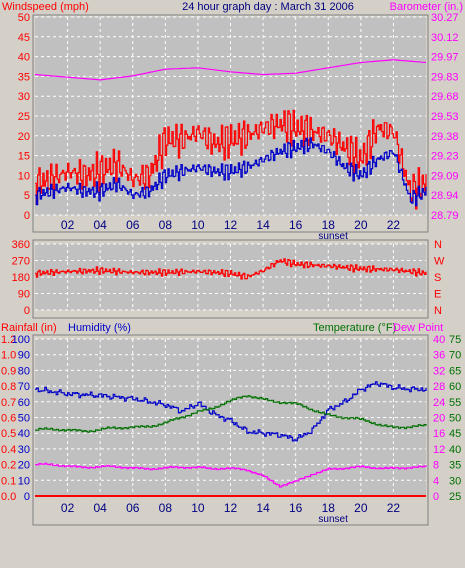 The image size is (465, 568). What do you see at coordinates (24, 295) in the screenshot?
I see `direction-tick-label: 90` at bounding box center [24, 295].